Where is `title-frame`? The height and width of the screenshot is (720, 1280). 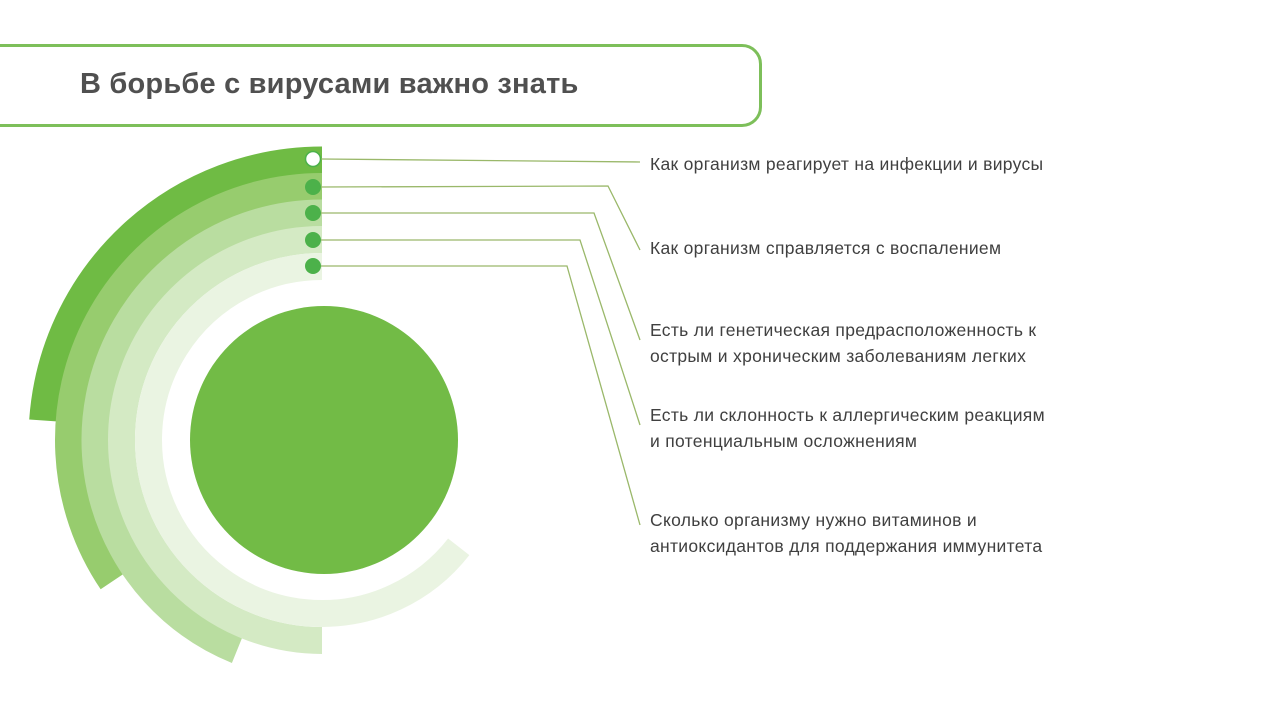 title-frame is located at coordinates (381, 85).